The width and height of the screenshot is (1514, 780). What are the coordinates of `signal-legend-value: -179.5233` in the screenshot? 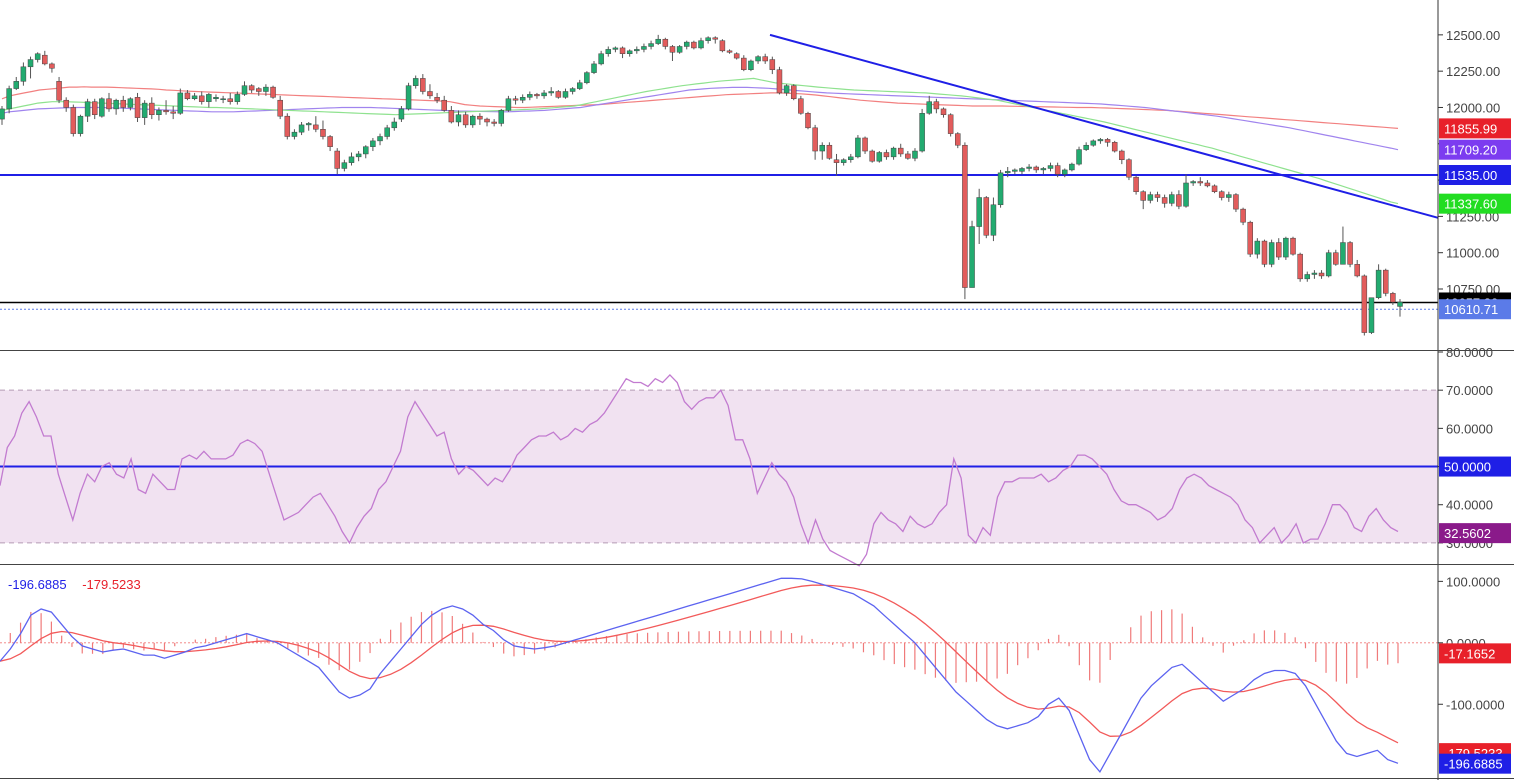 It's located at (111, 584).